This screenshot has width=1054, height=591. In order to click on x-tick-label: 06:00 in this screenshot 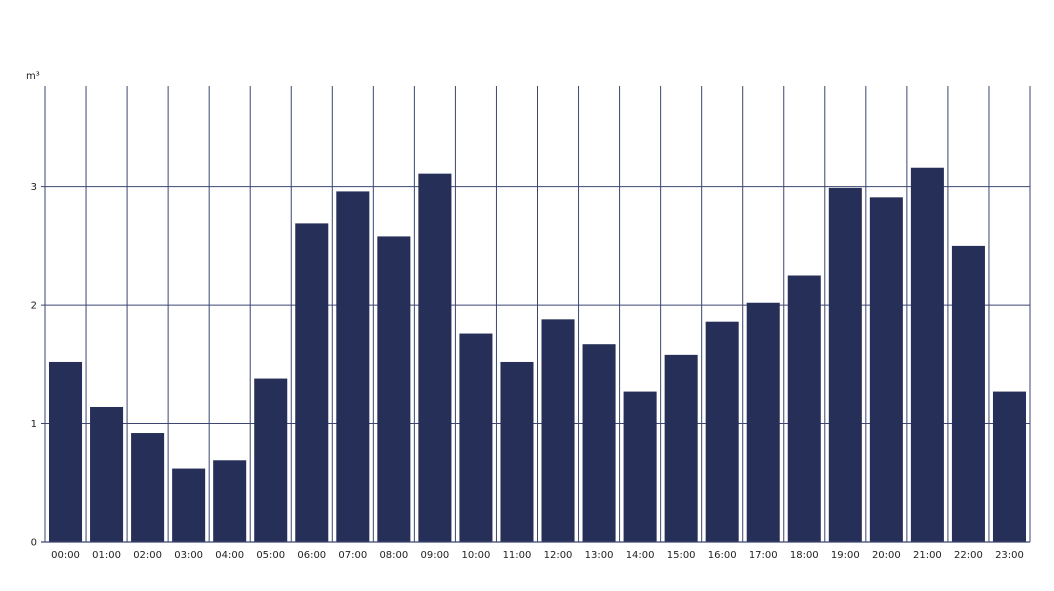, I will do `click(311, 555)`.